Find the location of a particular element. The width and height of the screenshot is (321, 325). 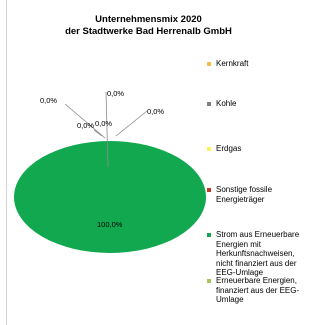

legend-label: Erdgas is located at coordinates (268, 149).